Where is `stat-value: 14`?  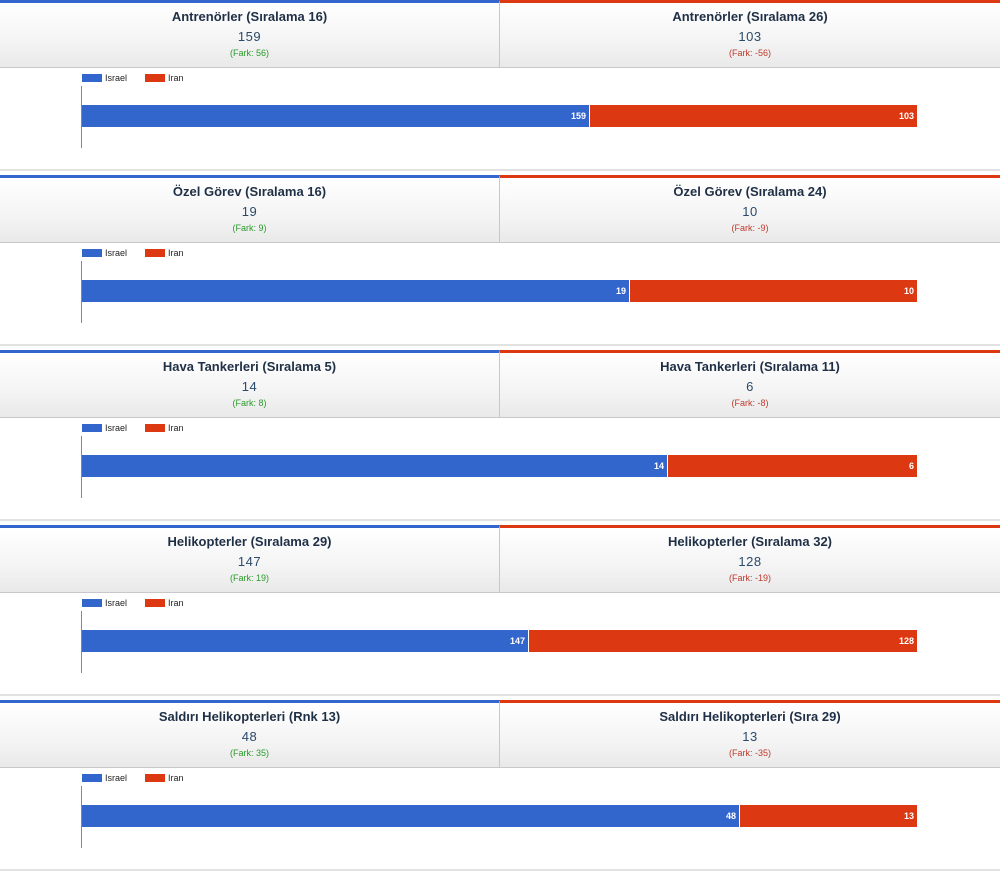
stat-value: 14 is located at coordinates (249, 386).